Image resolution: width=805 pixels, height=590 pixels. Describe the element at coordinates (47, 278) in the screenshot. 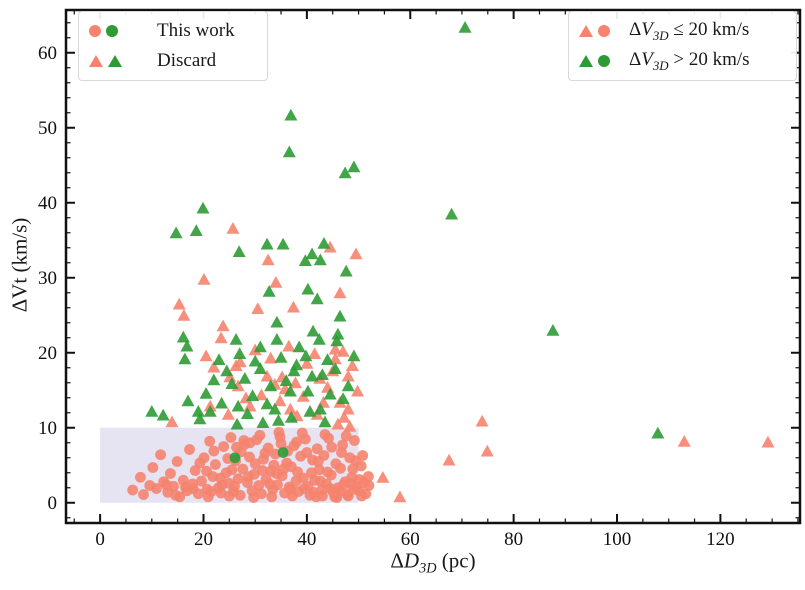

I see `y-tick-label: 30` at that location.